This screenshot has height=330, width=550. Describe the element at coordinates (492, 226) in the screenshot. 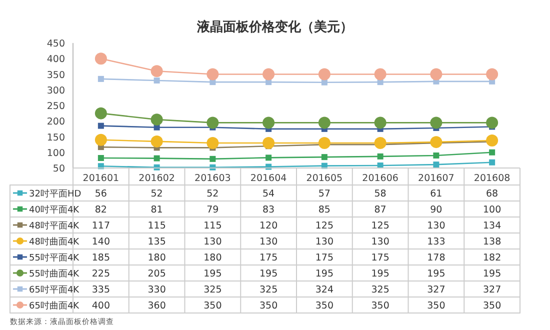

I see `data-label: 134` at that location.